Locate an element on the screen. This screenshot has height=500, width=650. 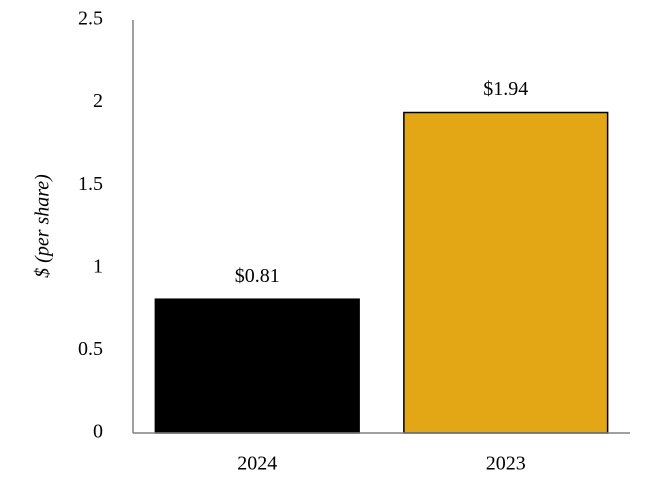
y-axis-label: $ (per share) is located at coordinates (43, 226).